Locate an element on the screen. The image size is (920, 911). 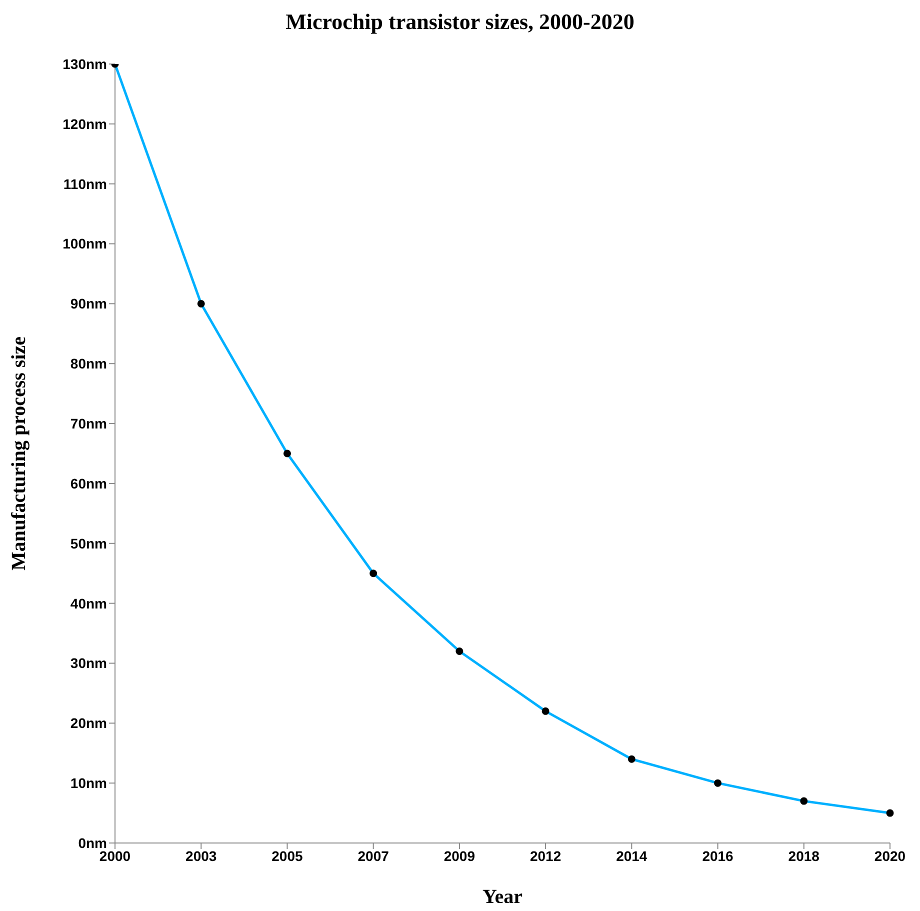
y-tick-label: 40nm is located at coordinates (88, 603).